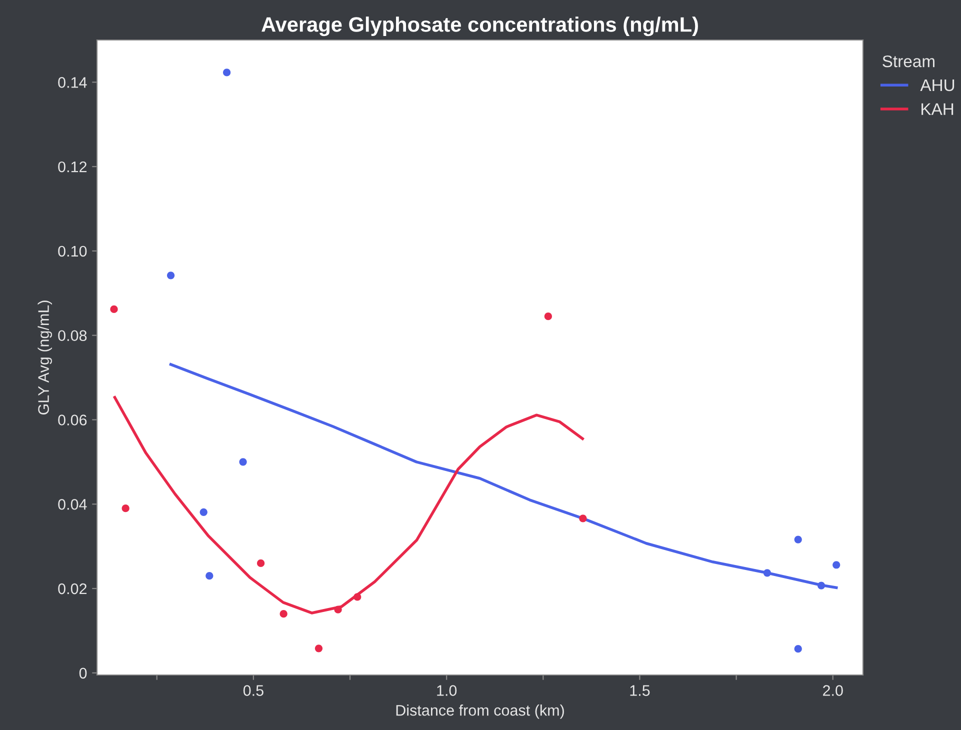 The image size is (961, 730). Describe the element at coordinates (833, 690) in the screenshot. I see `x-tick-label: 2.0` at that location.